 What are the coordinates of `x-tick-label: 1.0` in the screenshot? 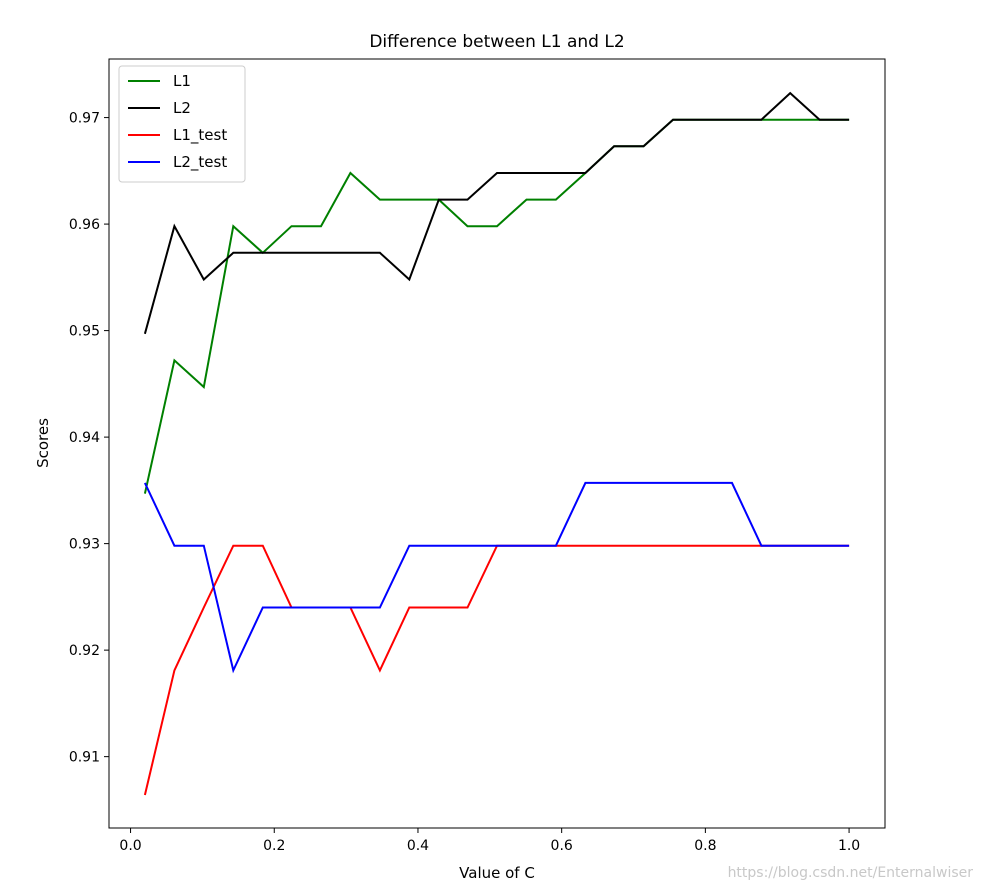 It's located at (849, 846).